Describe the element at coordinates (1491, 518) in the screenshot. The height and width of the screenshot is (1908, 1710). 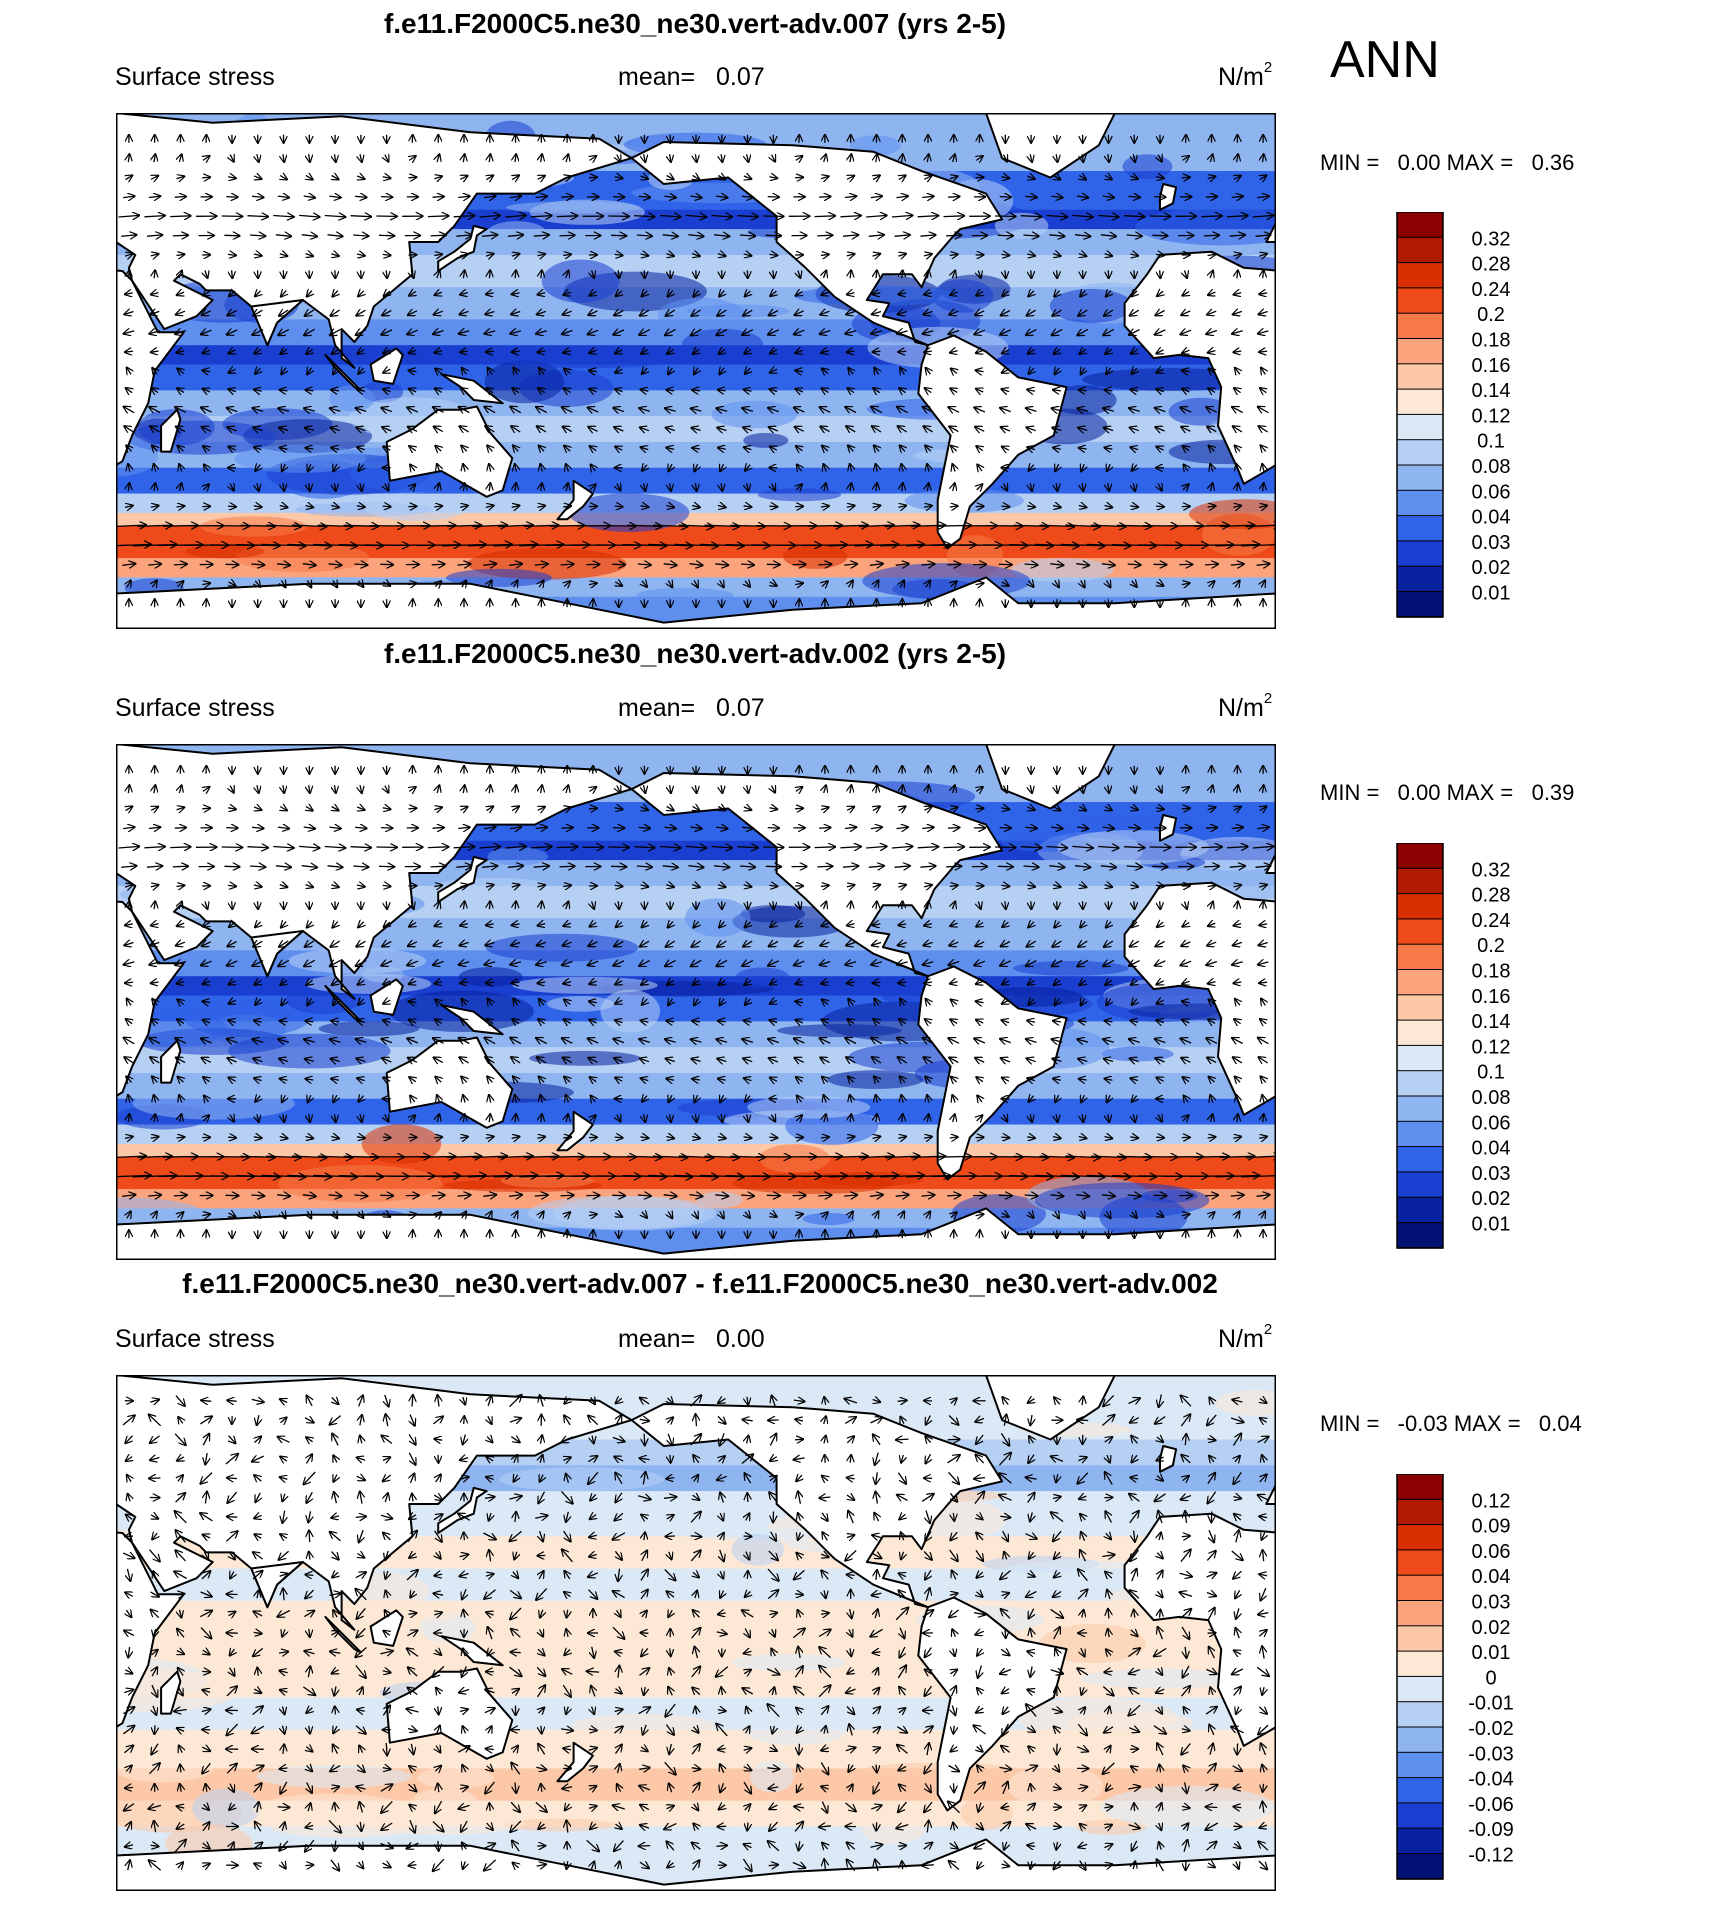
I see `colorbar-tick-label: 0.04` at that location.